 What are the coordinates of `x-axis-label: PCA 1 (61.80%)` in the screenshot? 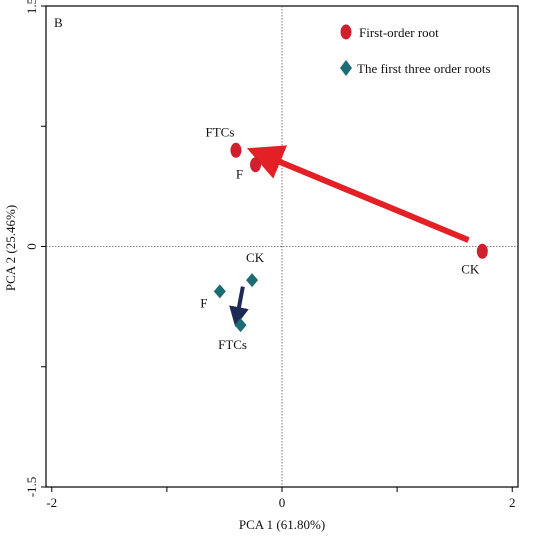 It's located at (282, 524).